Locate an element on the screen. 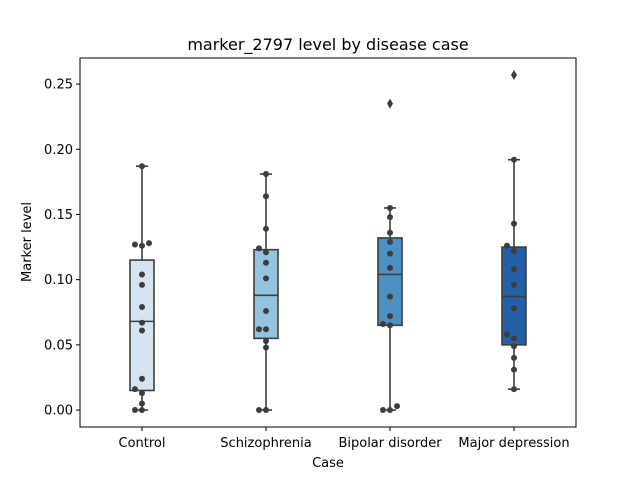 The width and height of the screenshot is (640, 480). x-tick-label: Major depression is located at coordinates (513, 443).